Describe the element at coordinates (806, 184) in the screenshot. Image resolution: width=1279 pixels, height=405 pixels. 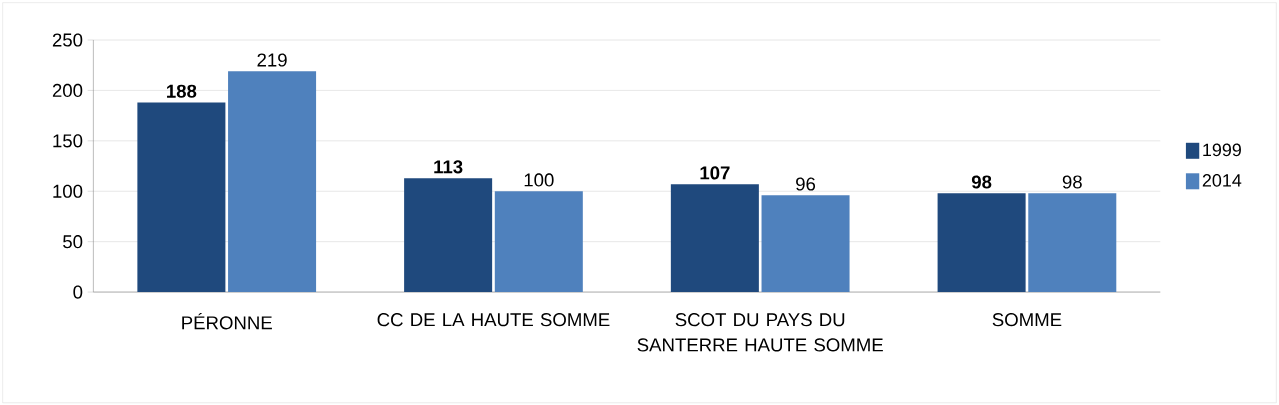
I see `data-label: 96` at that location.